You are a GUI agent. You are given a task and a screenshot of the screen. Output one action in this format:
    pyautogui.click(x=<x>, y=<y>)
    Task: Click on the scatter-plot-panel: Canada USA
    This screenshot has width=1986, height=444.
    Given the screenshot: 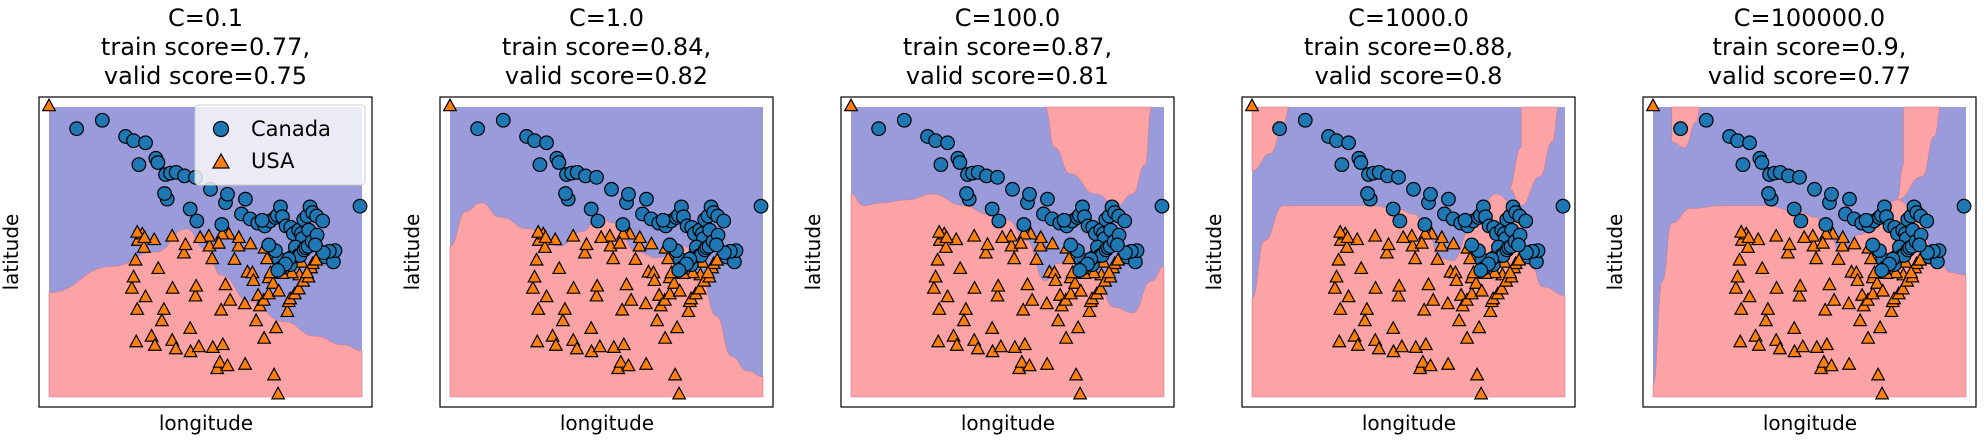 What is the action you would take?
    pyautogui.click(x=205, y=252)
    